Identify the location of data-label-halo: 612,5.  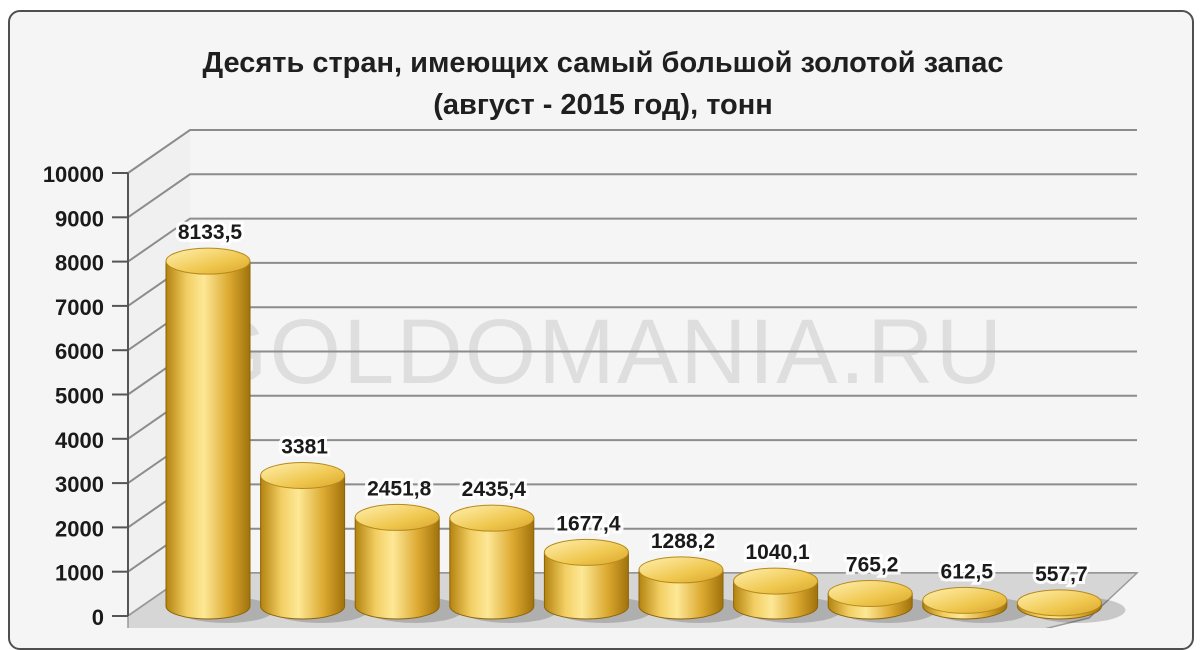
(967, 571).